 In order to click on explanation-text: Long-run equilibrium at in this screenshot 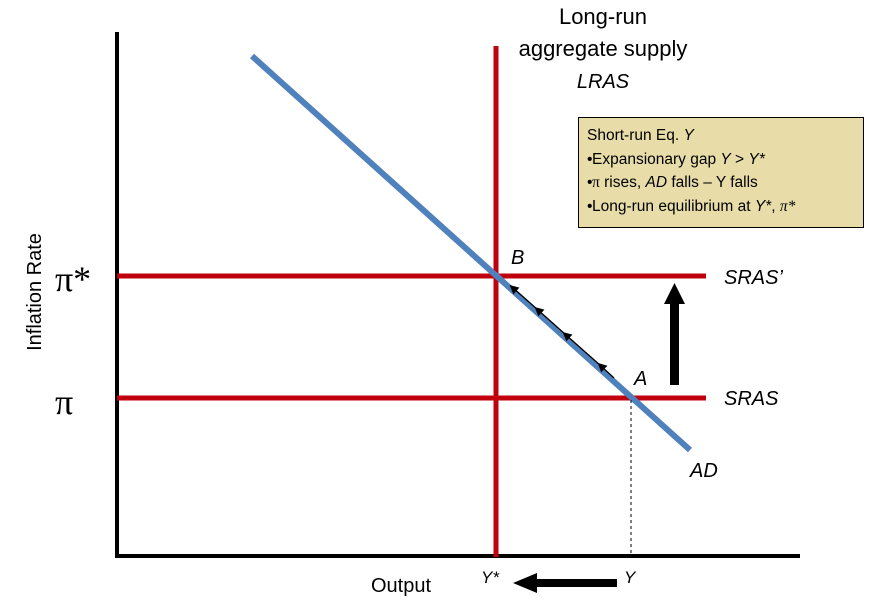, I will do `click(673, 206)`.